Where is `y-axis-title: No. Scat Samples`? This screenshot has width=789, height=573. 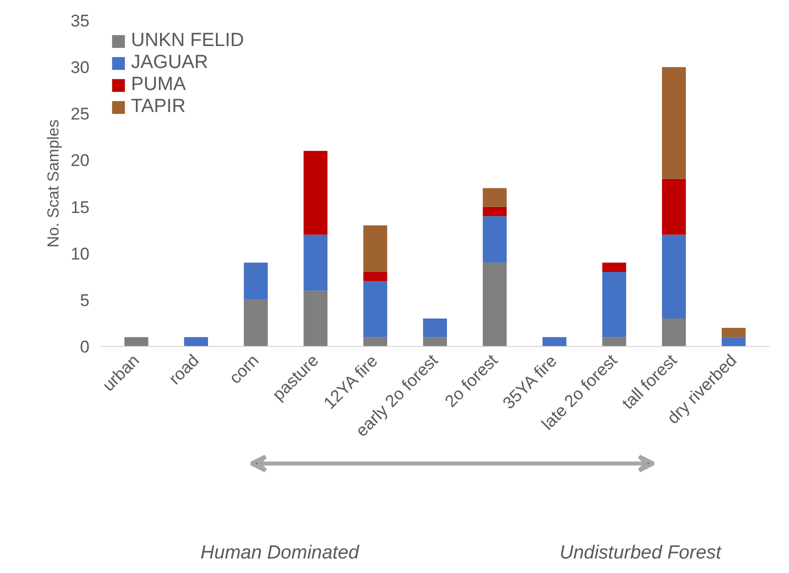
y-axis-title: No. Scat Samples is located at coordinates (54, 183).